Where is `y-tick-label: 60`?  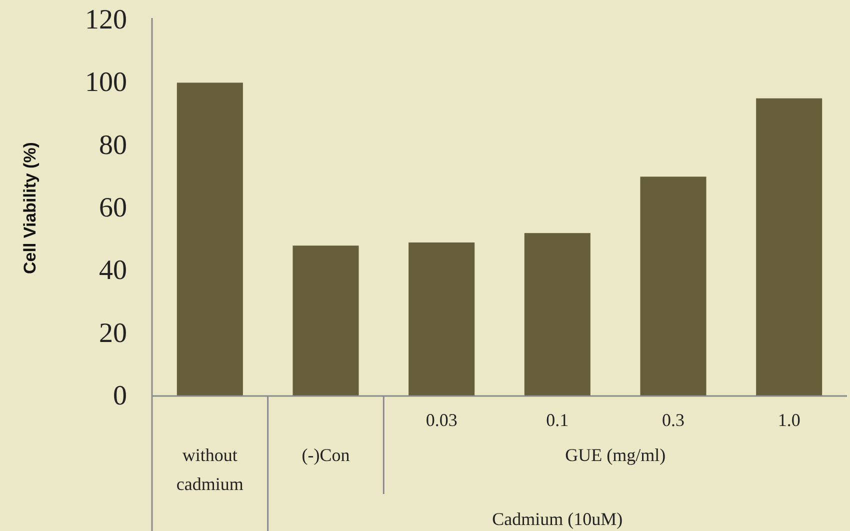 y-tick-label: 60 is located at coordinates (113, 208).